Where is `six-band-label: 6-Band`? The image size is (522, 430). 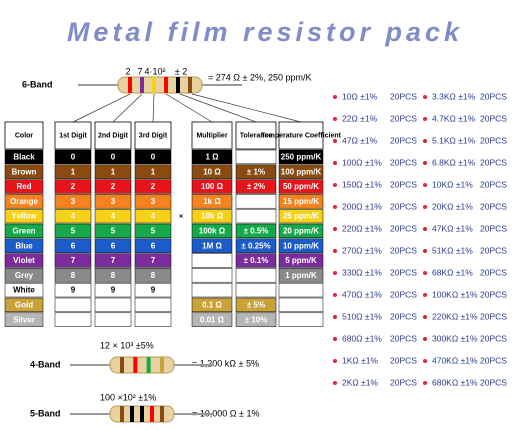
six-band-label: 6-Band is located at coordinates (37, 84).